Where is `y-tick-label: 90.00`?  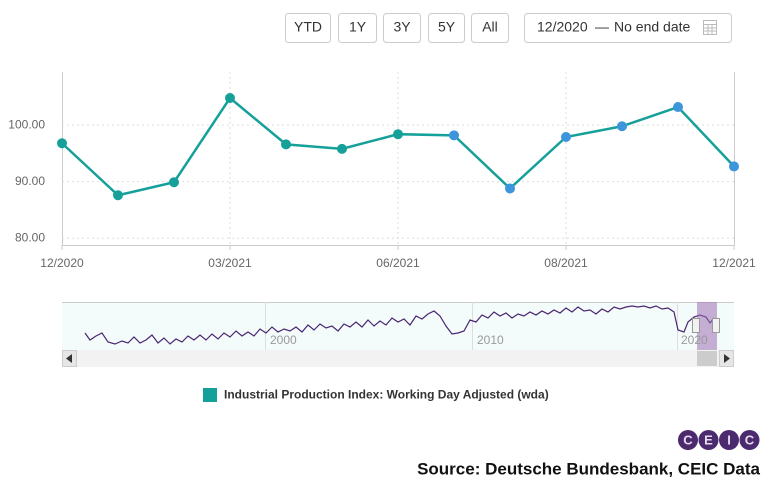
y-tick-label: 90.00 is located at coordinates (30, 181).